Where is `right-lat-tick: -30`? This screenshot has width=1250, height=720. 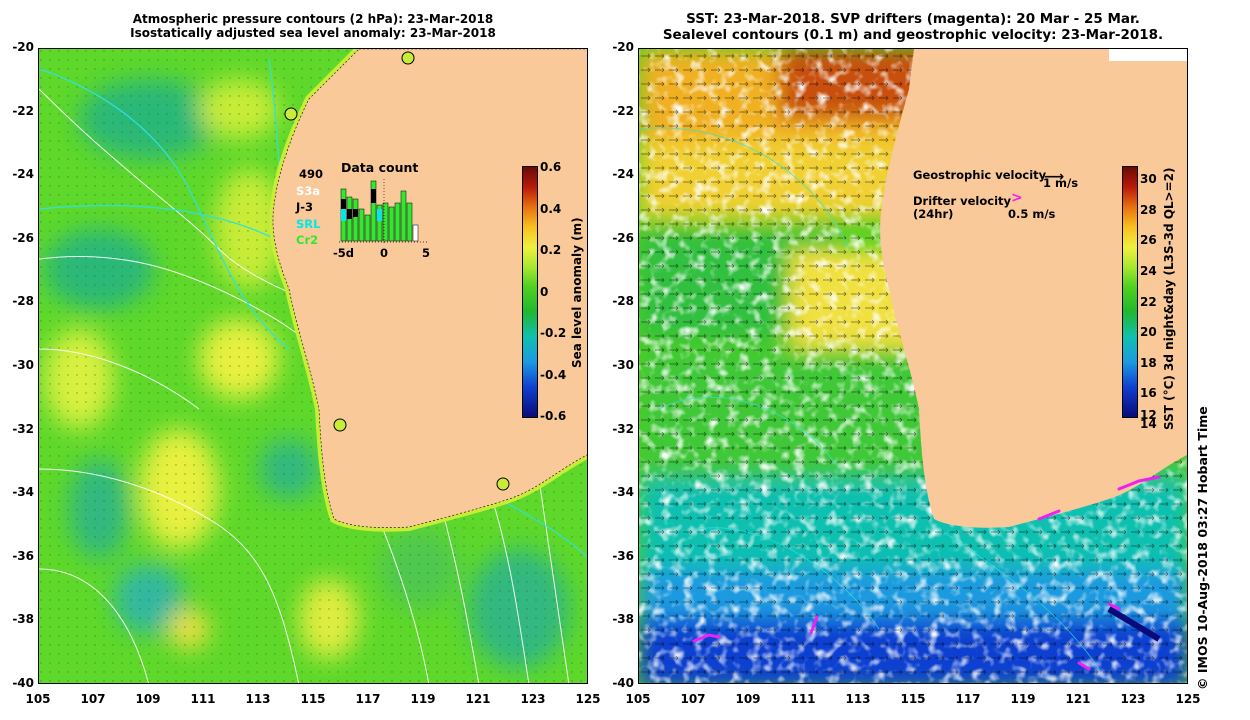 right-lat-tick: -30 is located at coordinates (623, 365).